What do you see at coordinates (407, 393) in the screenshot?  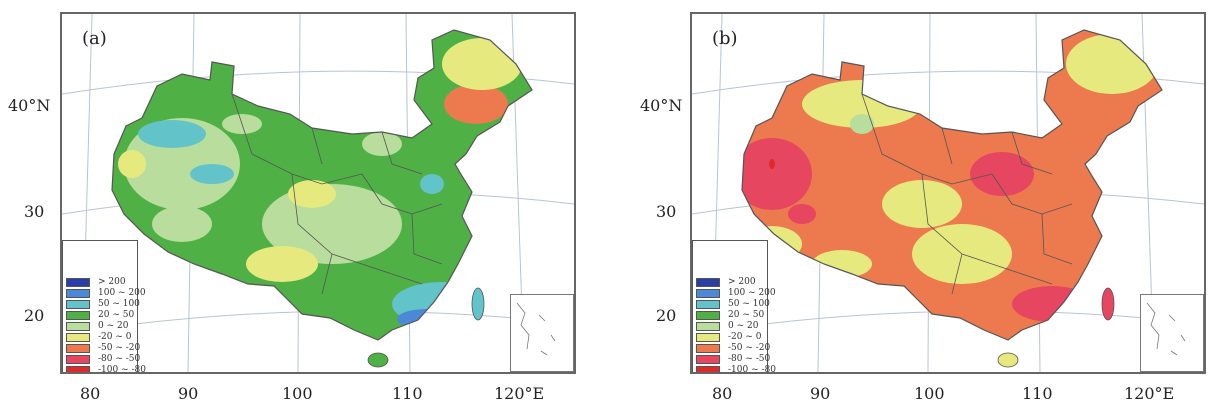 I see `lon-label-110-a: 110` at bounding box center [407, 393].